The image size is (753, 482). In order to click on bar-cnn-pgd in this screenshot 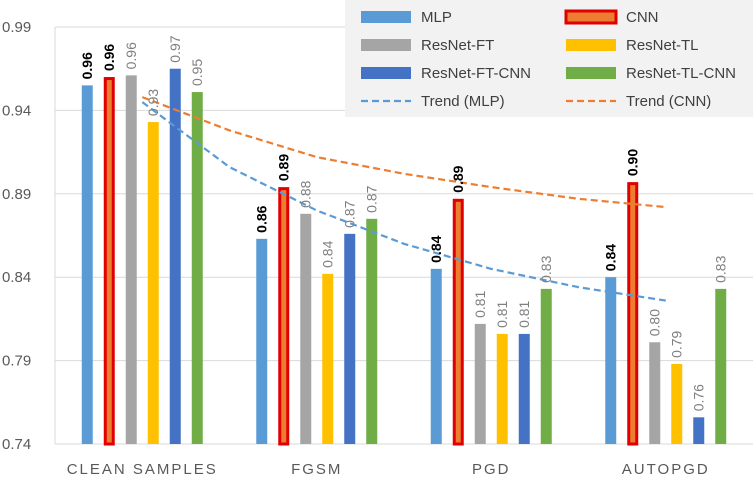, I will do `click(458, 322)`.